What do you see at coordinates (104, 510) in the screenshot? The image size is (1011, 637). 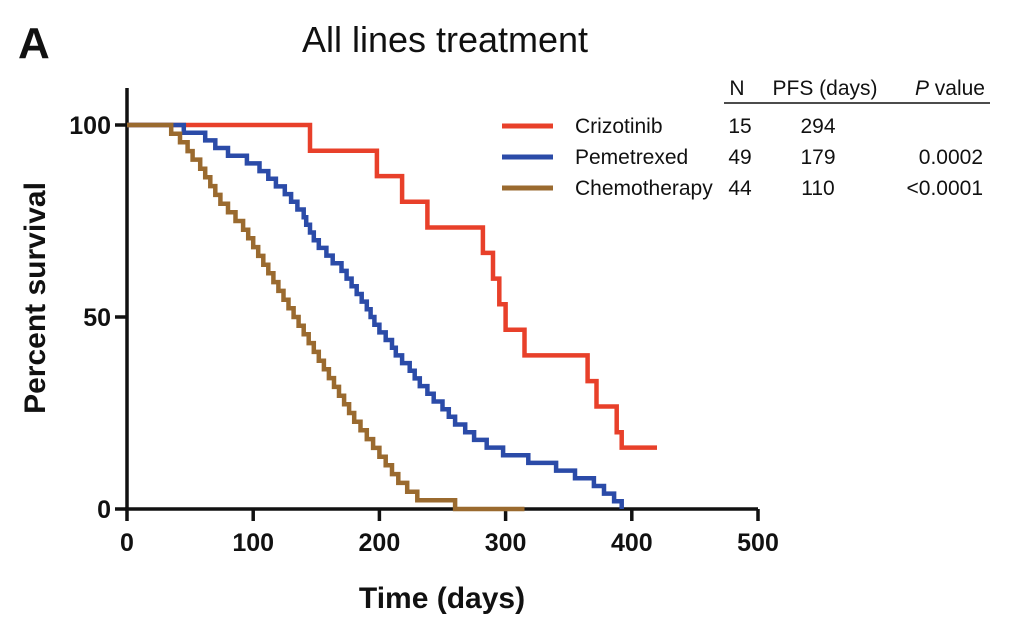 I see `y-tick-label: 0` at bounding box center [104, 510].